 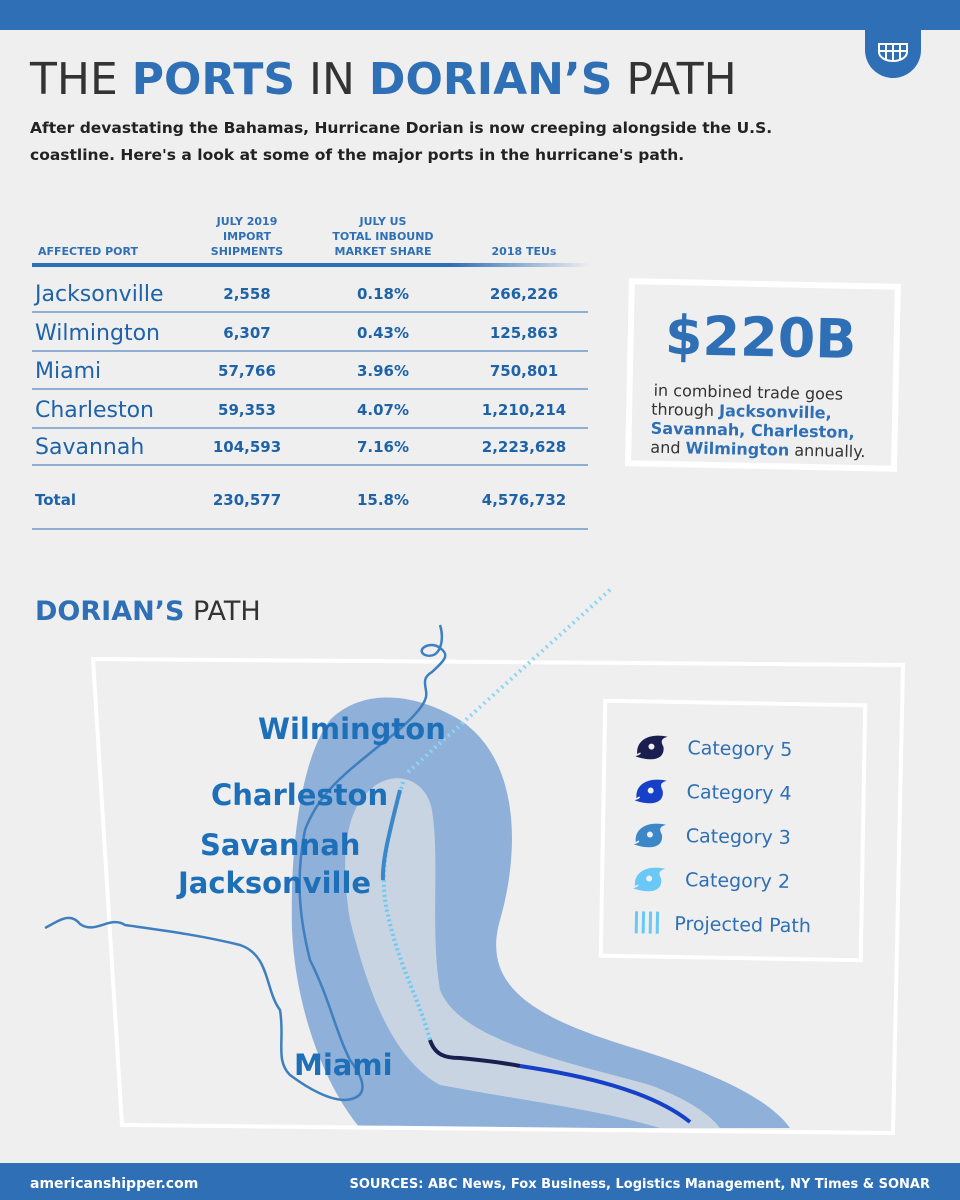 I want to click on callout-word: through, so click(x=682, y=410).